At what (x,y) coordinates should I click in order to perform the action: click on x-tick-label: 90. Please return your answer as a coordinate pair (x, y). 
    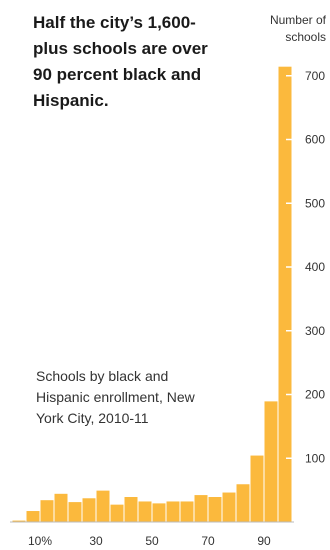
    Looking at the image, I should click on (264, 541).